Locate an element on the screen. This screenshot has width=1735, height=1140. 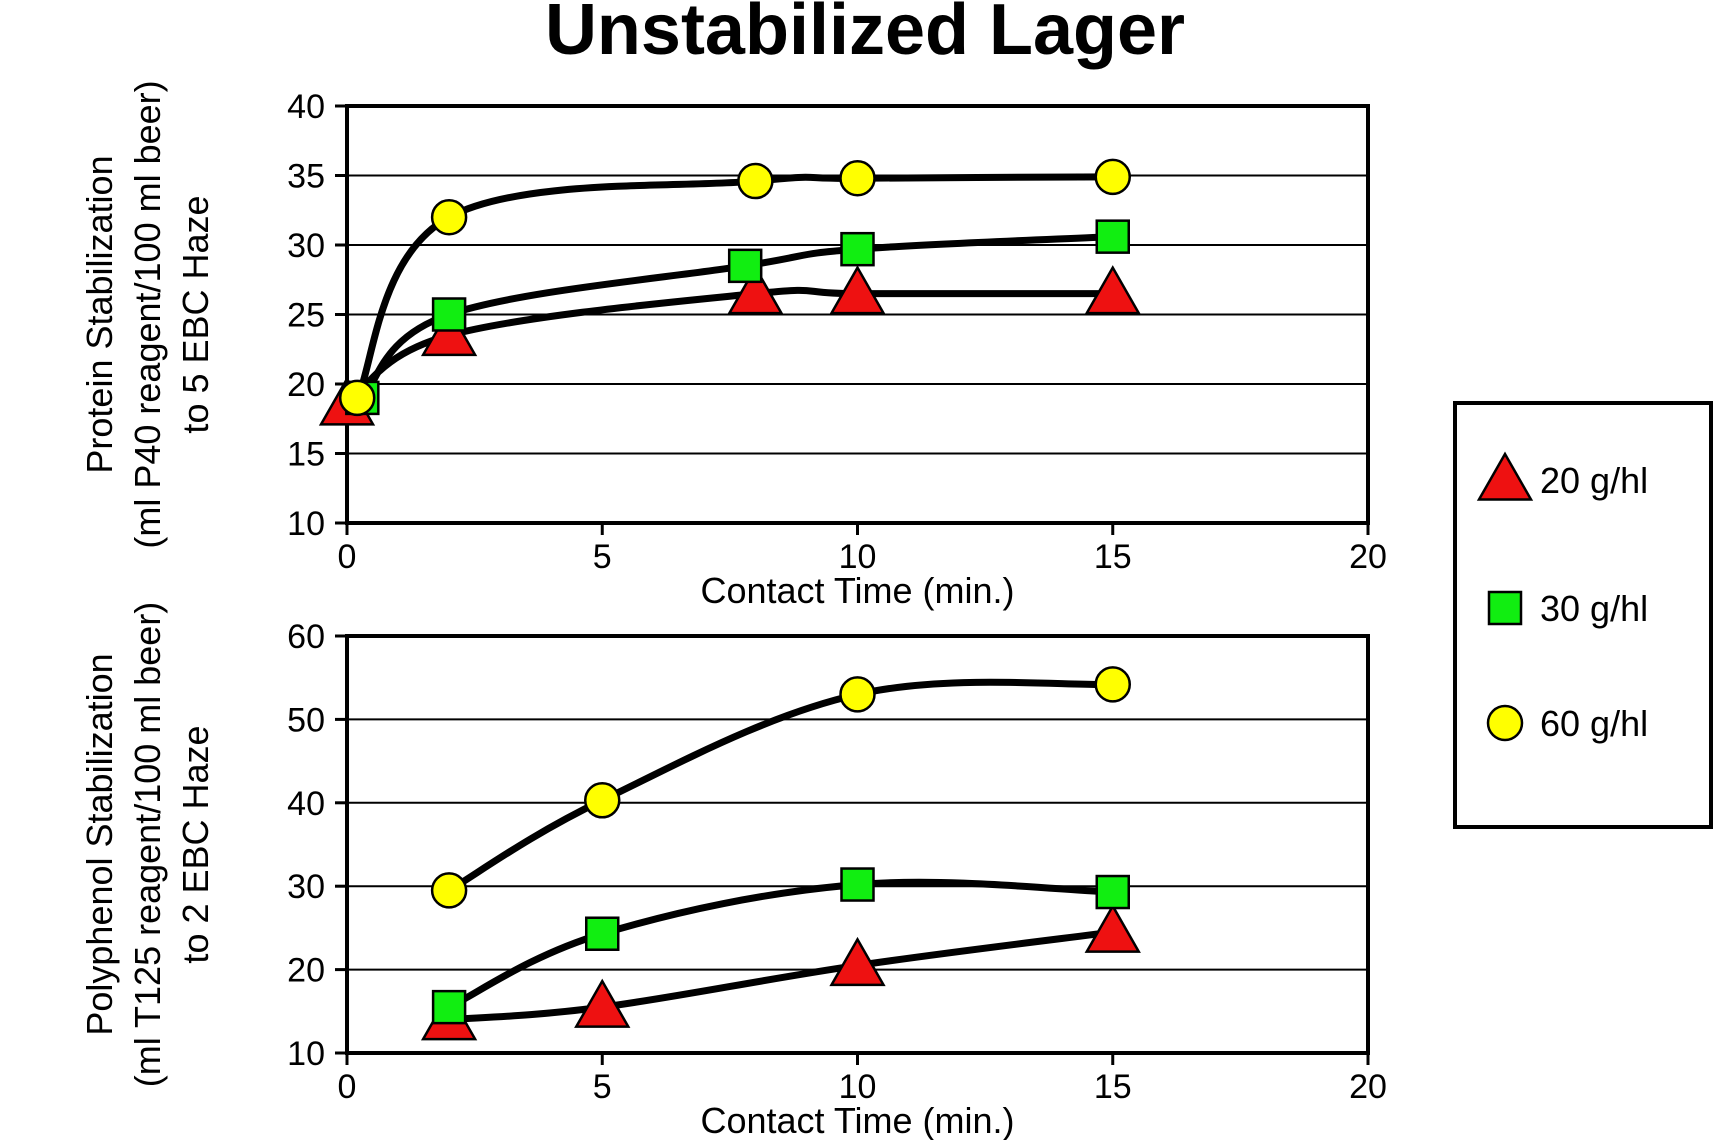
bottom-xtick-label: 0 is located at coordinates (347, 1087).